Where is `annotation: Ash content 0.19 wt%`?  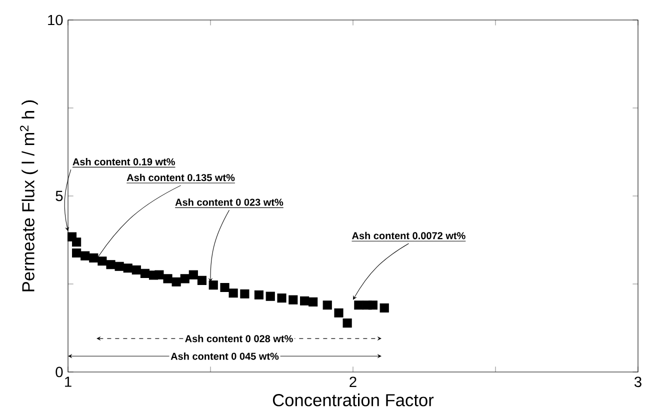 annotation: Ash content 0.19 wt% is located at coordinates (123, 162).